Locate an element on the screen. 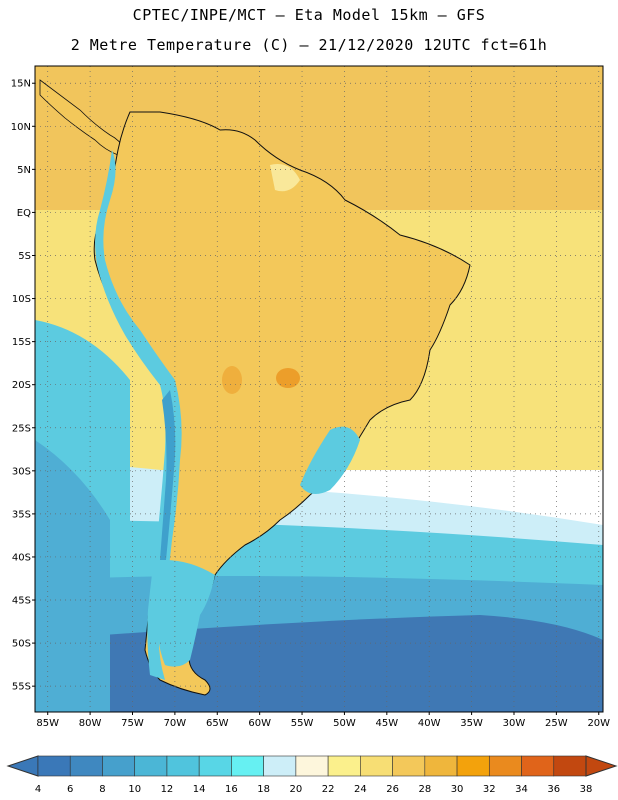 This screenshot has height=800, width=618. lat-label: 15S is located at coordinates (21, 342).